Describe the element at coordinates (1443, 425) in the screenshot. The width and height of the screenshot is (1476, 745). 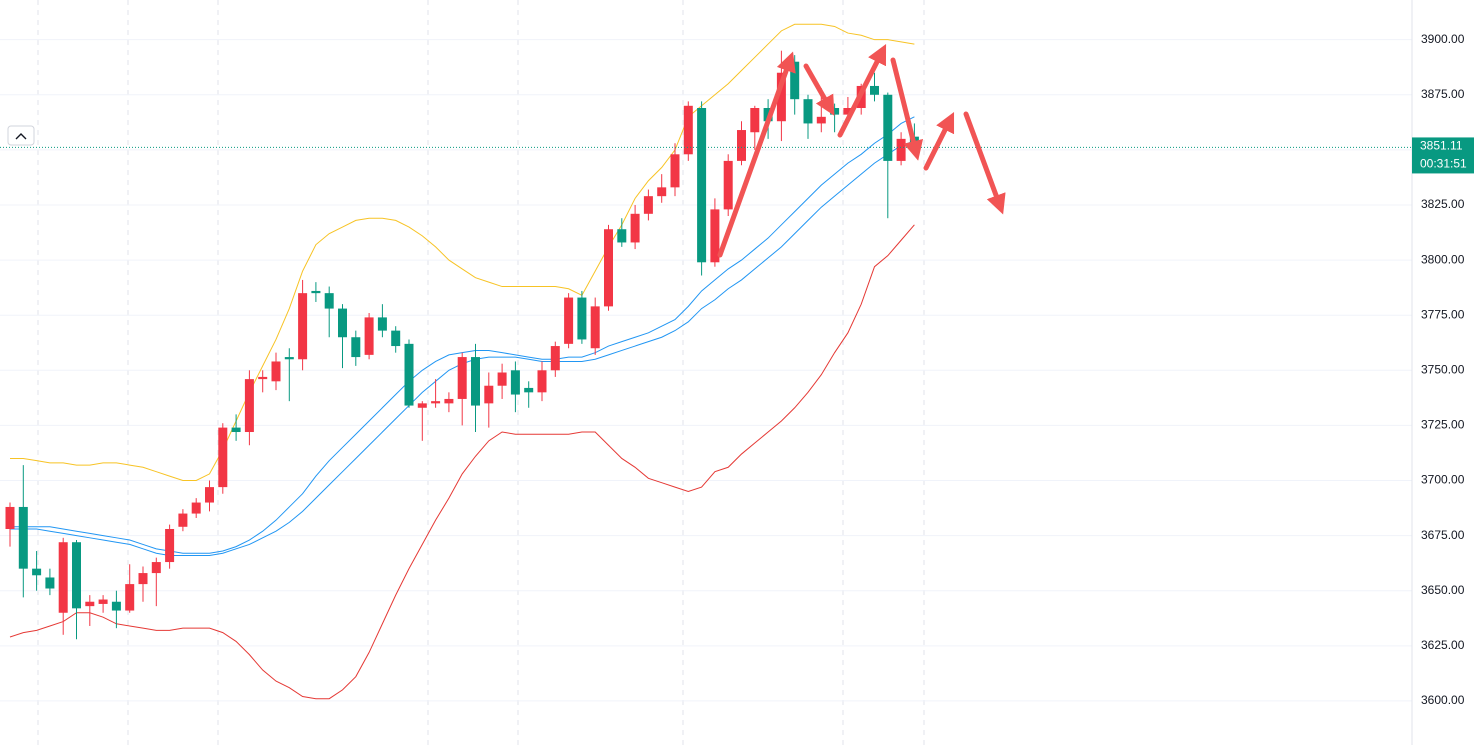
I see `y-tick-label: 3725.00` at that location.